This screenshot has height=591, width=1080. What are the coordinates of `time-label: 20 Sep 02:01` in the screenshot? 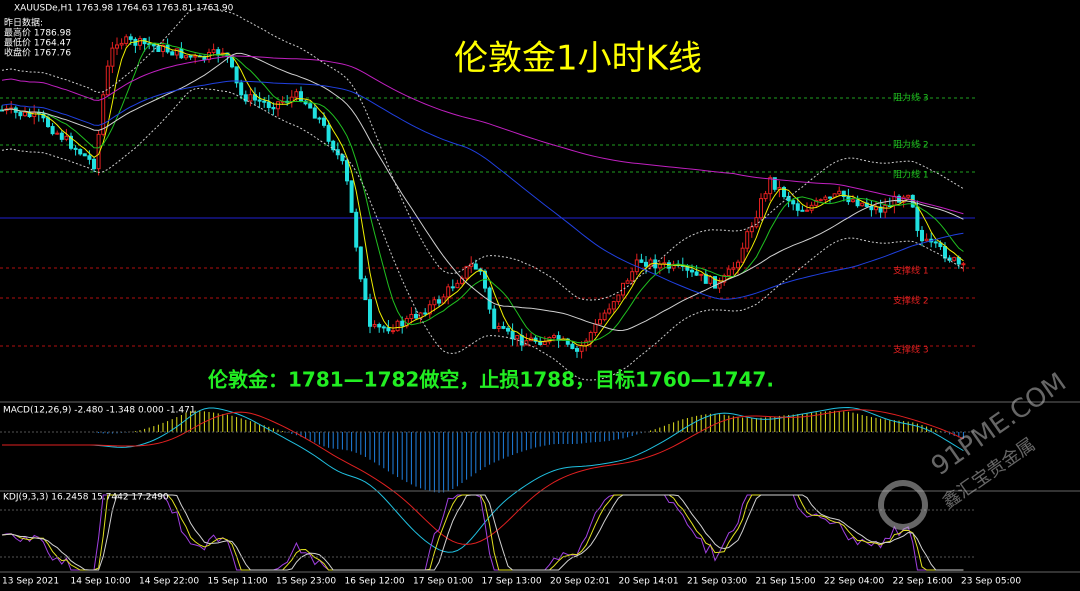 It's located at (580, 582).